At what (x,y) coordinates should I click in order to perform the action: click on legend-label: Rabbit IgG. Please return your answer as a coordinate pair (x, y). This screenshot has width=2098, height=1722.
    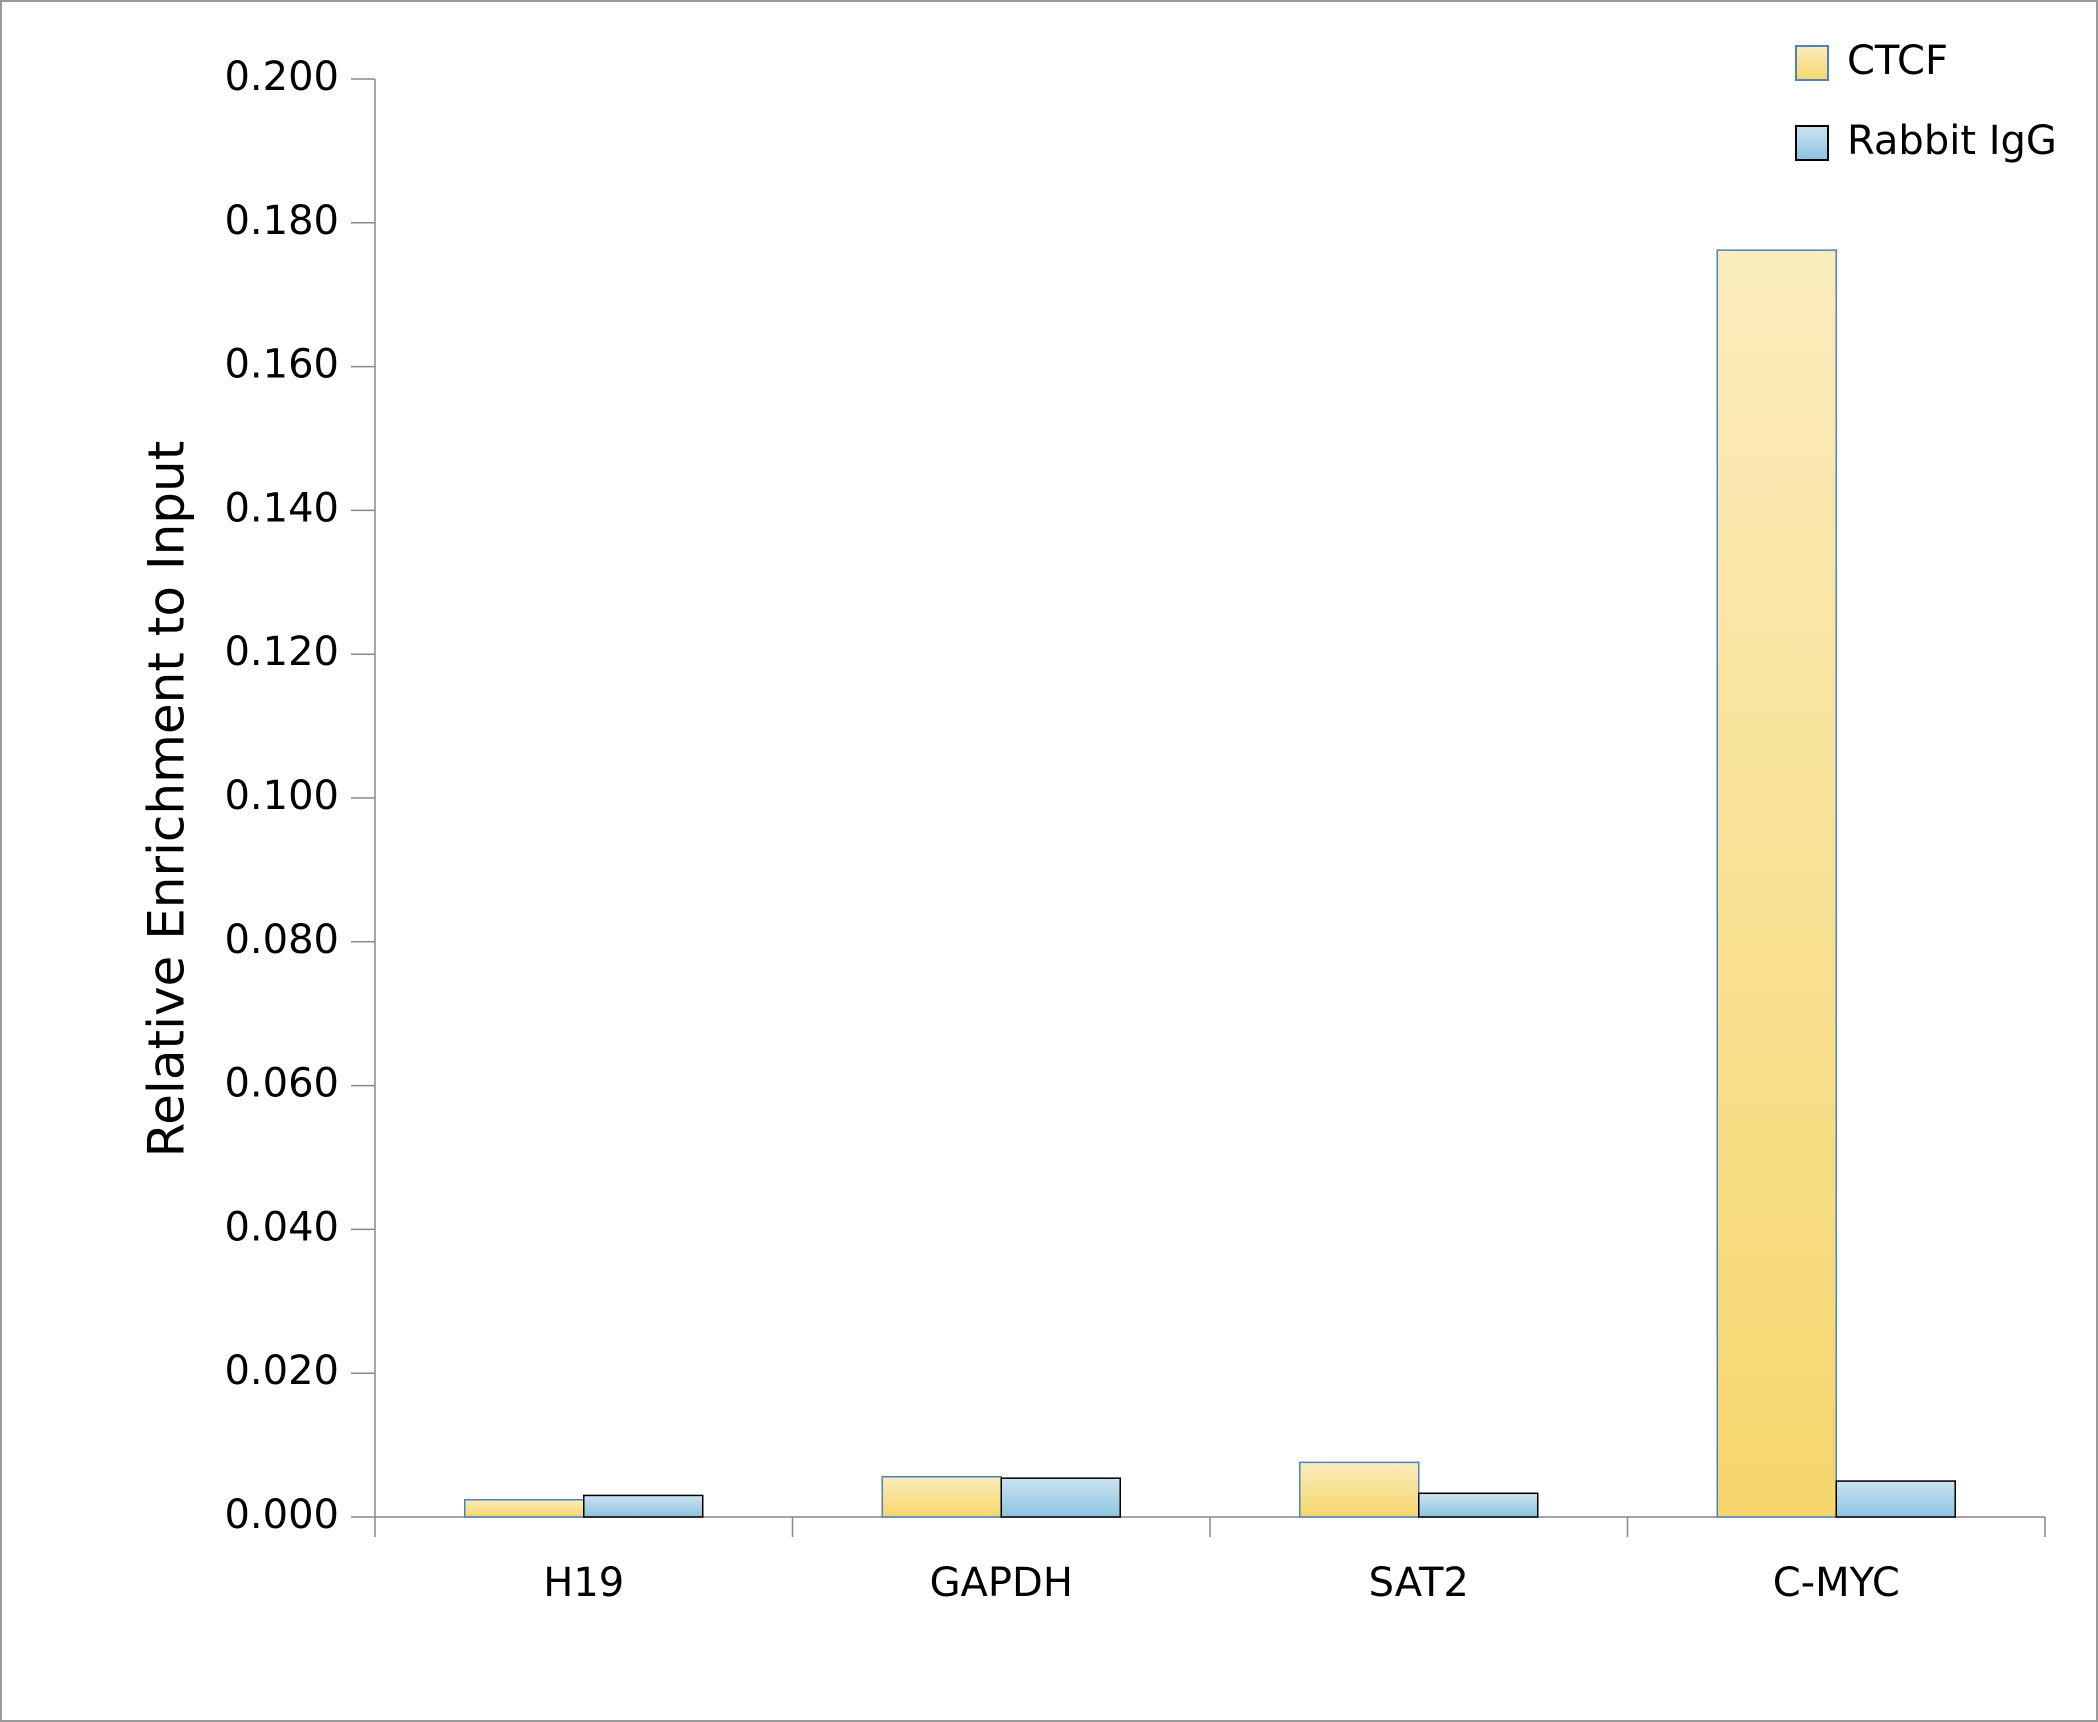
    Looking at the image, I should click on (1952, 141).